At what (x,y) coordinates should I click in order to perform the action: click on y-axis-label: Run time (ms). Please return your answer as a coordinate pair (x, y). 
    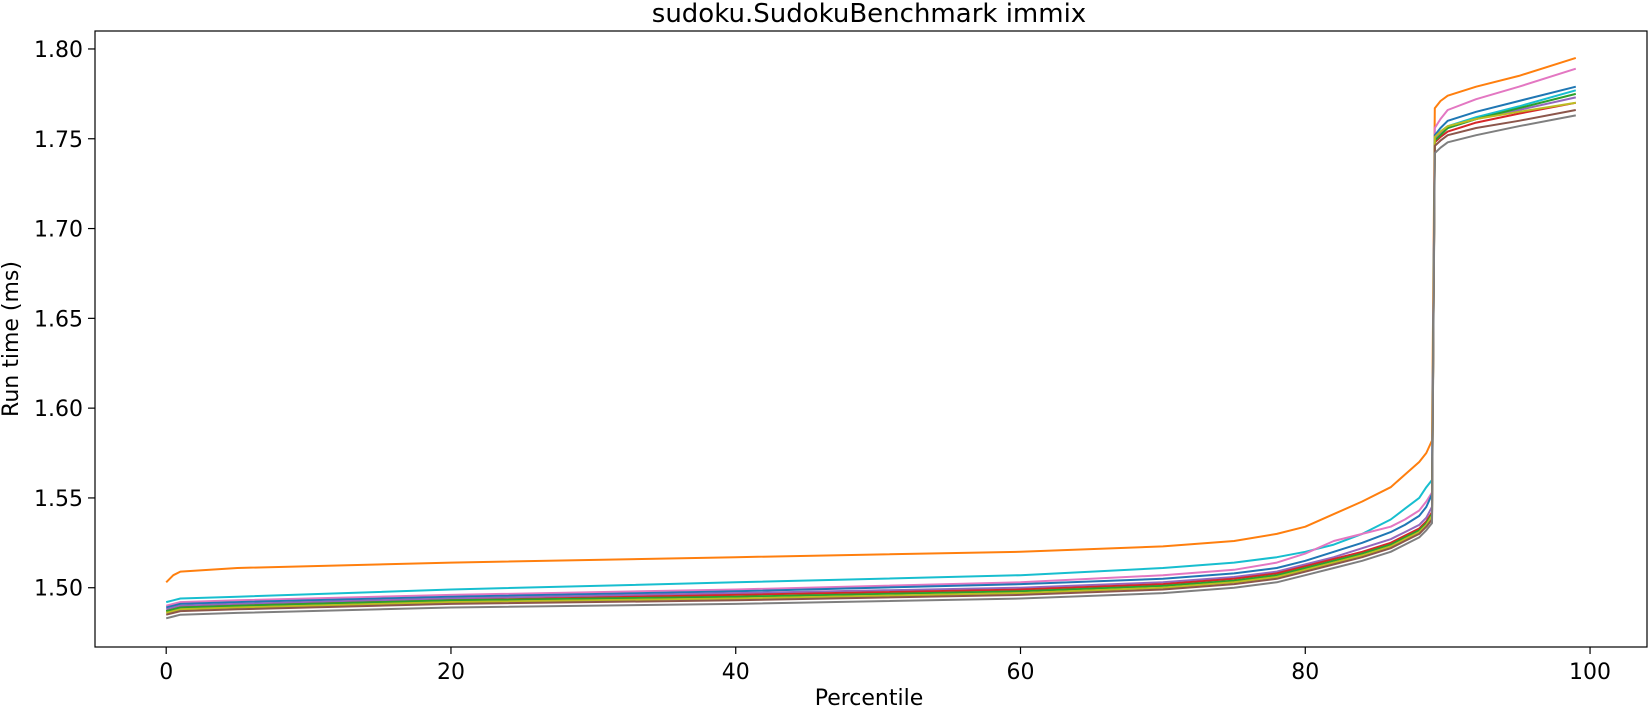
    Looking at the image, I should click on (12, 339).